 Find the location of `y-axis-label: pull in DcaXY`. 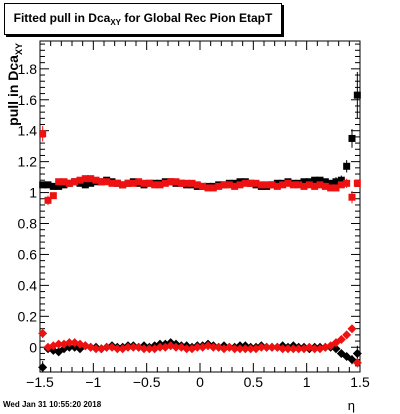

y-axis-label: pull in DcaXY is located at coordinates (14, 84).